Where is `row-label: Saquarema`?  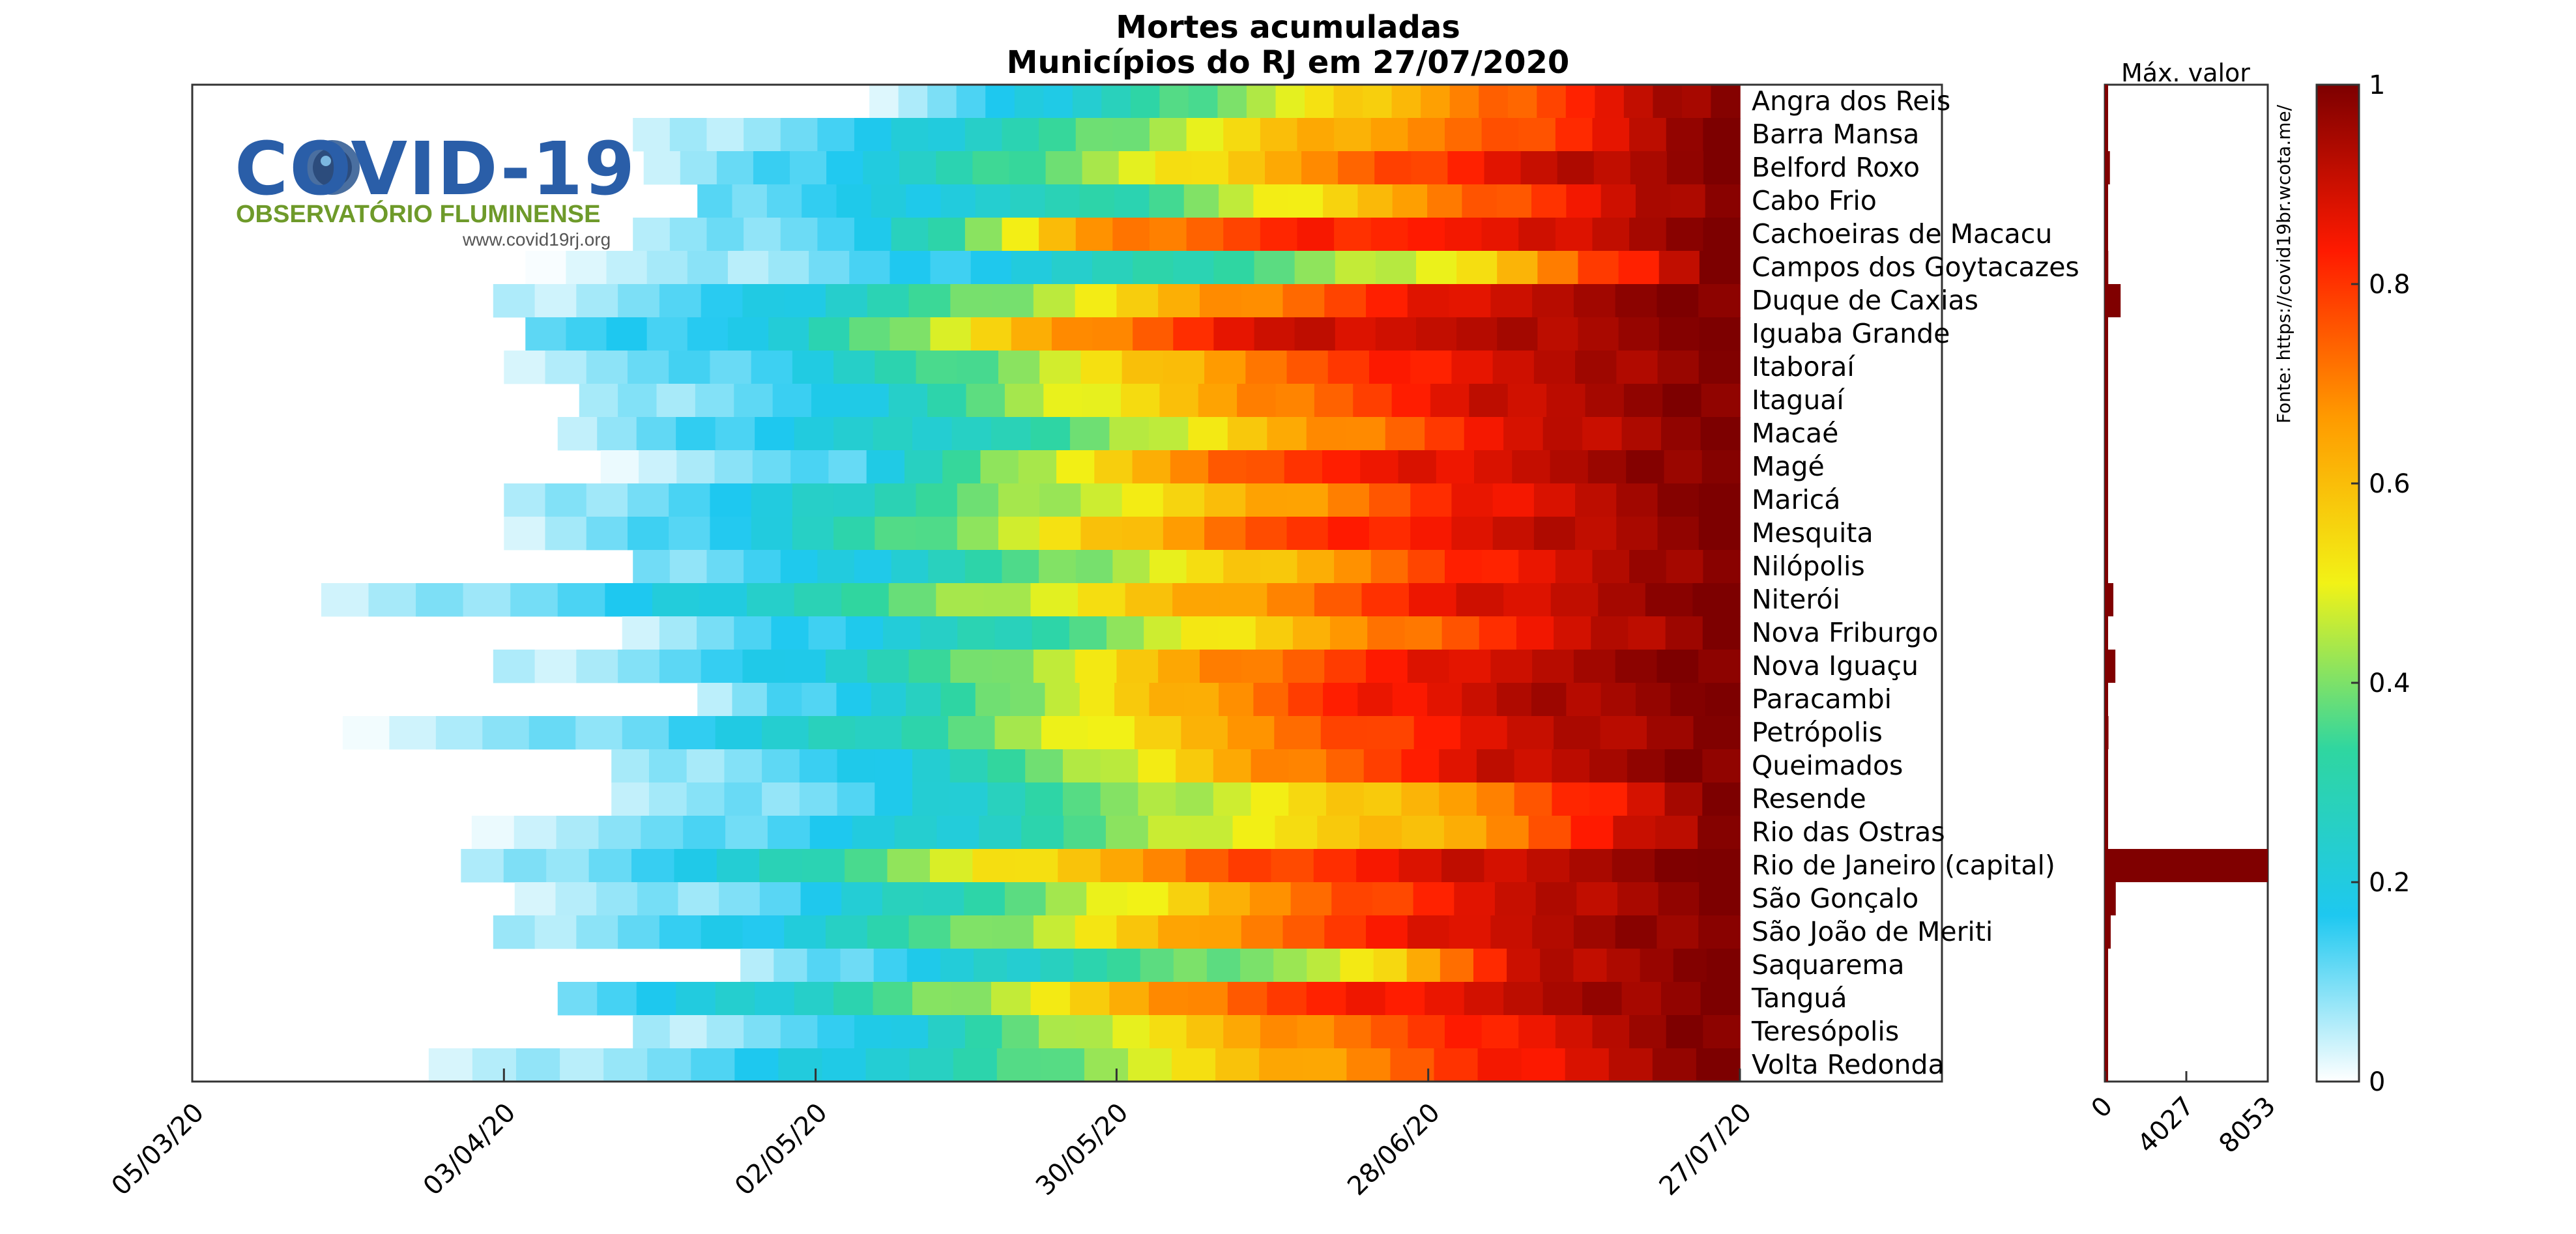 row-label: Saquarema is located at coordinates (1829, 965).